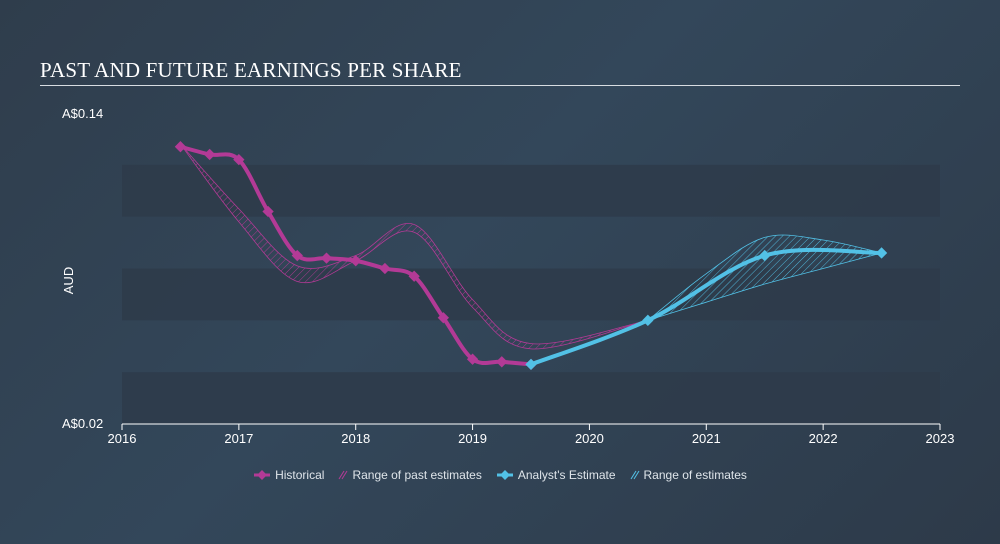 The image size is (1000, 544). What do you see at coordinates (68, 280) in the screenshot?
I see `y-axis-label: AUD` at bounding box center [68, 280].